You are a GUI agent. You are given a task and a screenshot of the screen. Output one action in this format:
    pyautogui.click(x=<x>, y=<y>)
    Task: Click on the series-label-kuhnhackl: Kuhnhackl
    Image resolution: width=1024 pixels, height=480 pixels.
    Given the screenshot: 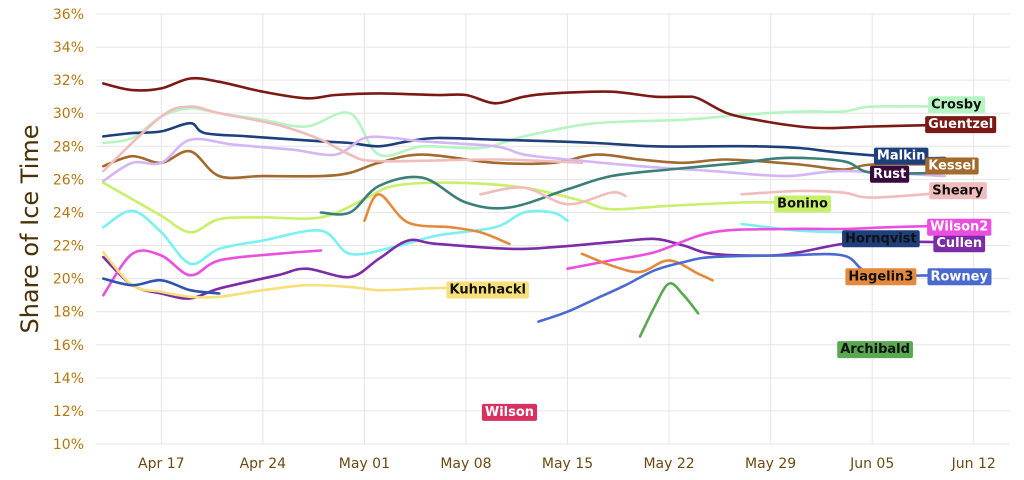 What is the action you would take?
    pyautogui.click(x=487, y=290)
    